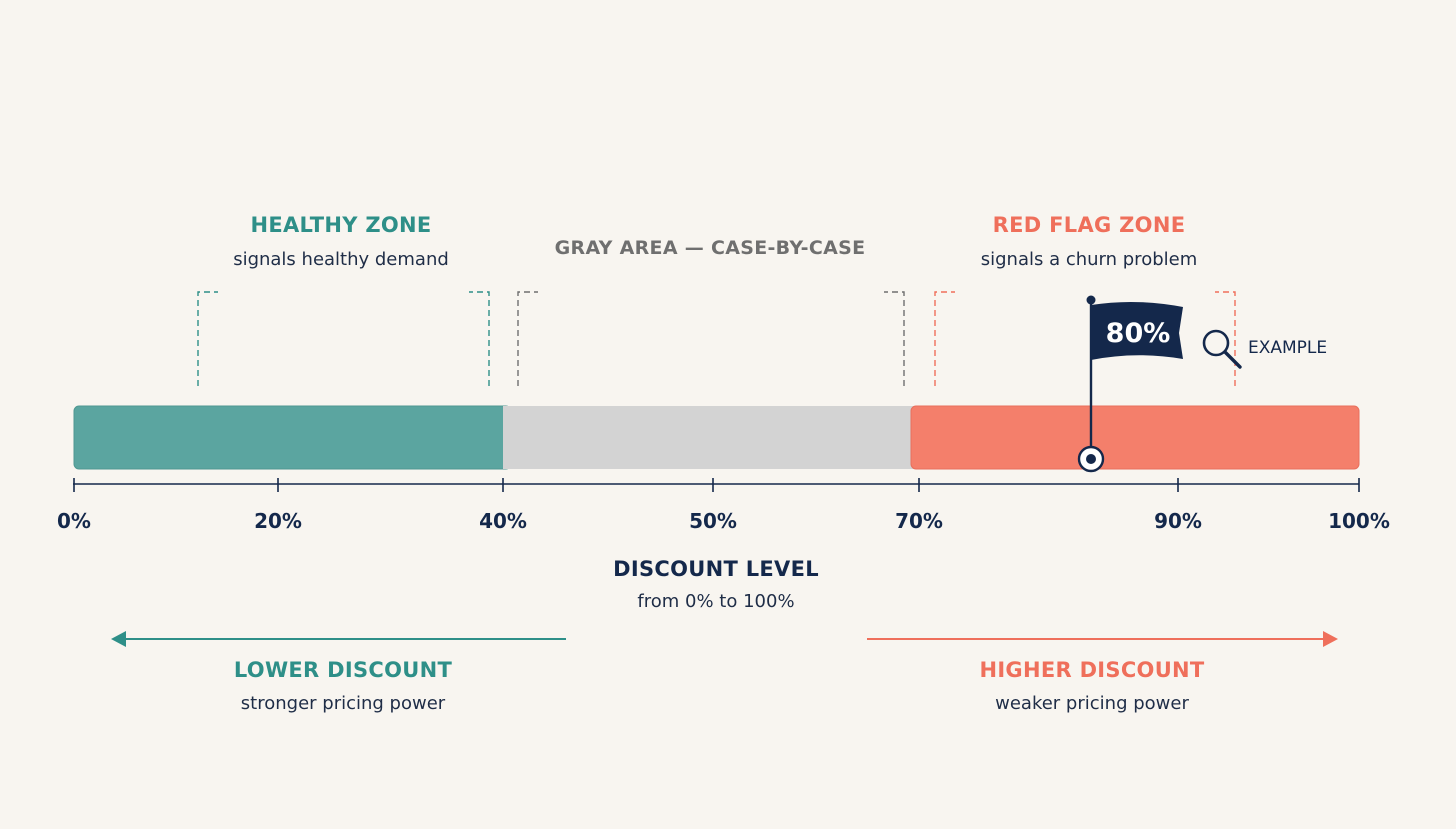 The width and height of the screenshot is (1456, 829). What do you see at coordinates (1287, 348) in the screenshot?
I see `example-label: EXAMPLE` at bounding box center [1287, 348].